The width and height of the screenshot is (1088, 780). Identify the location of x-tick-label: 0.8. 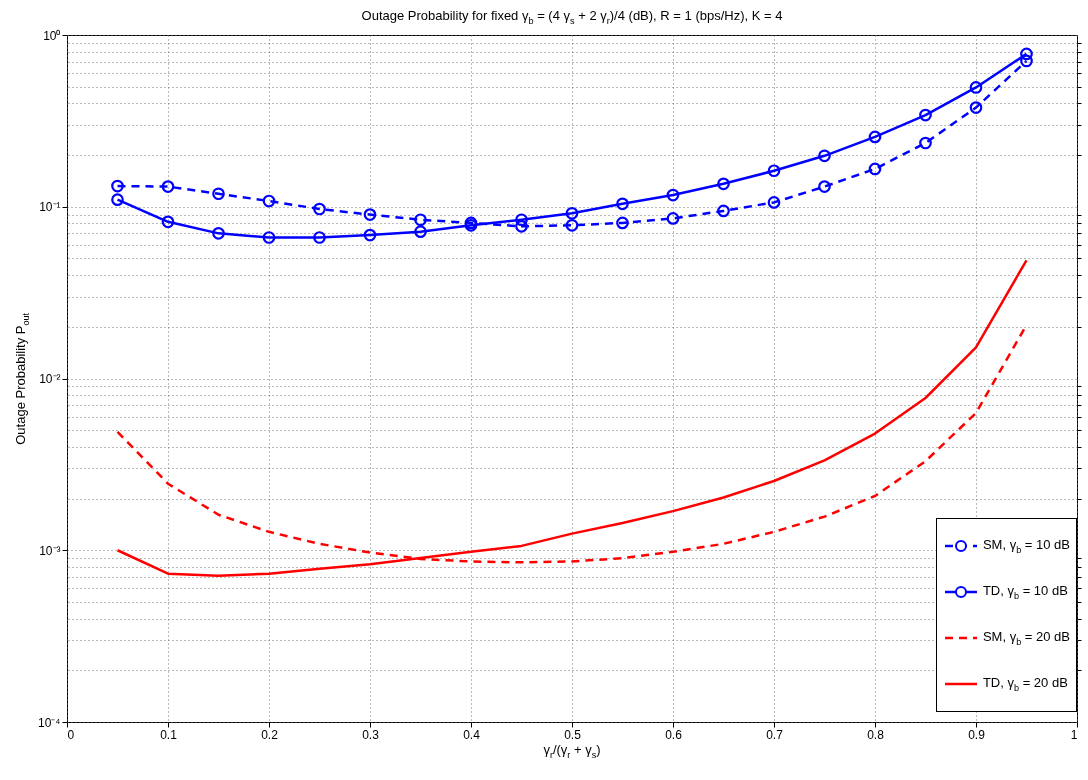
(876, 734).